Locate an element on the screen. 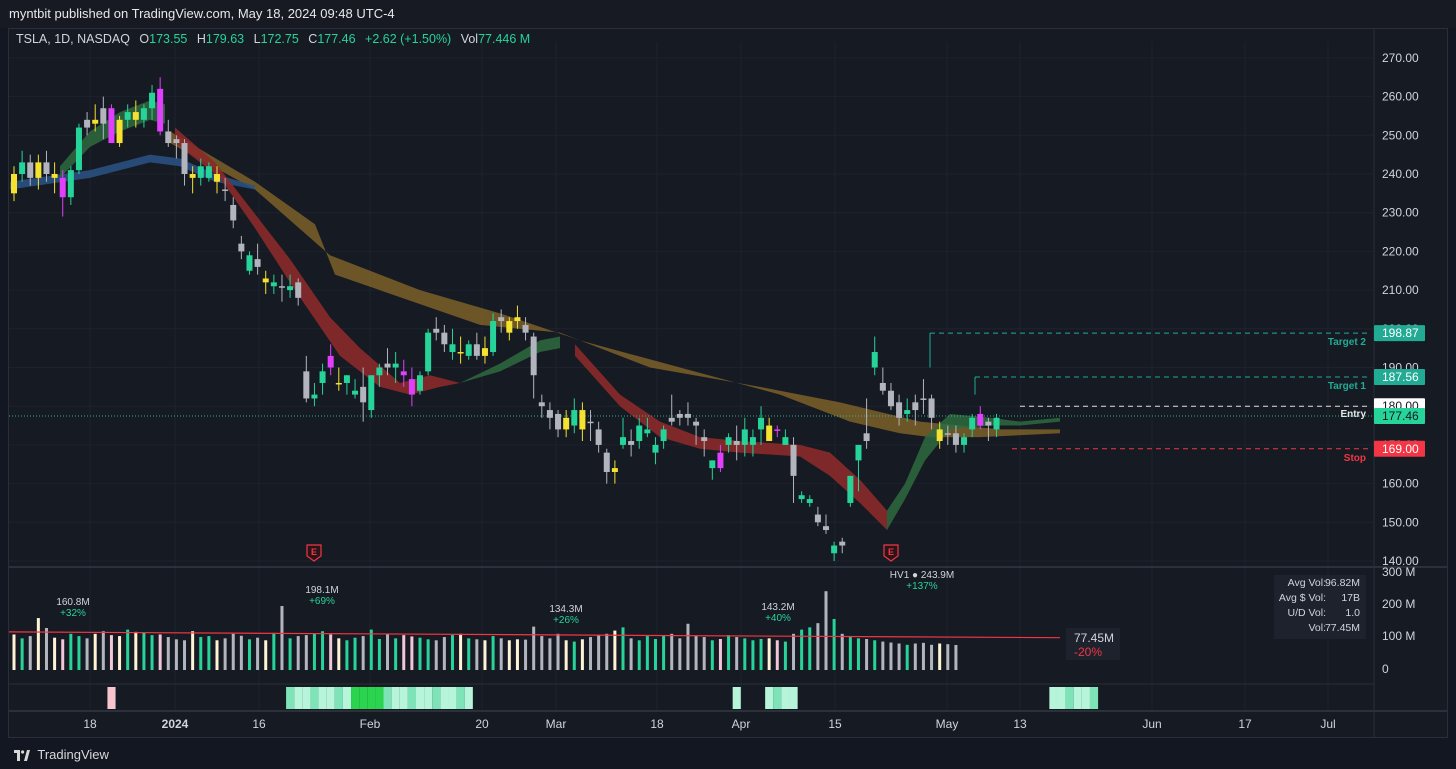  price-tick-label: 240.00 is located at coordinates (1400, 174).